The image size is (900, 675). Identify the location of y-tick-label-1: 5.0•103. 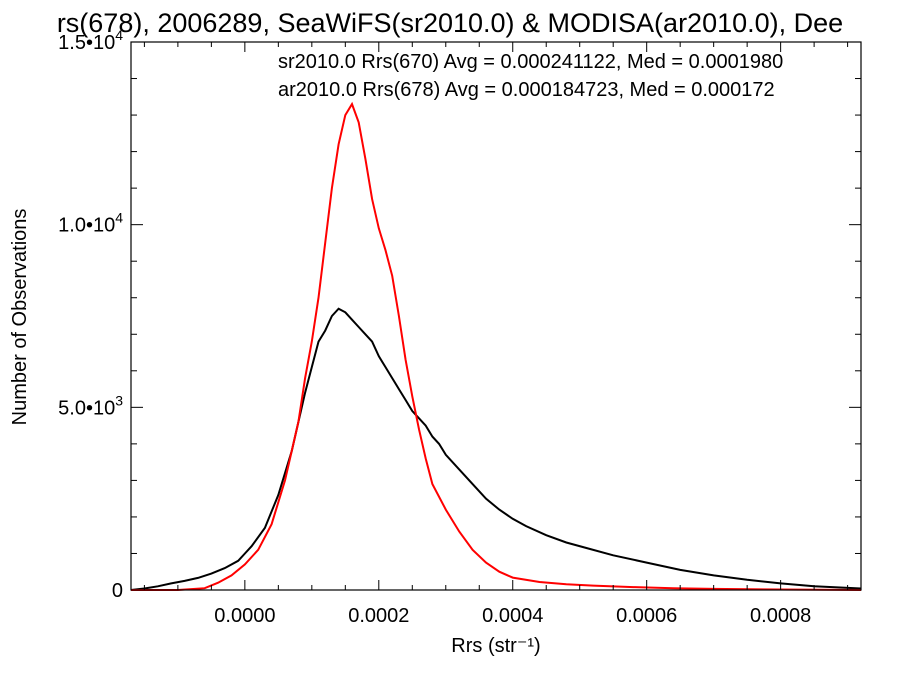
(90, 405).